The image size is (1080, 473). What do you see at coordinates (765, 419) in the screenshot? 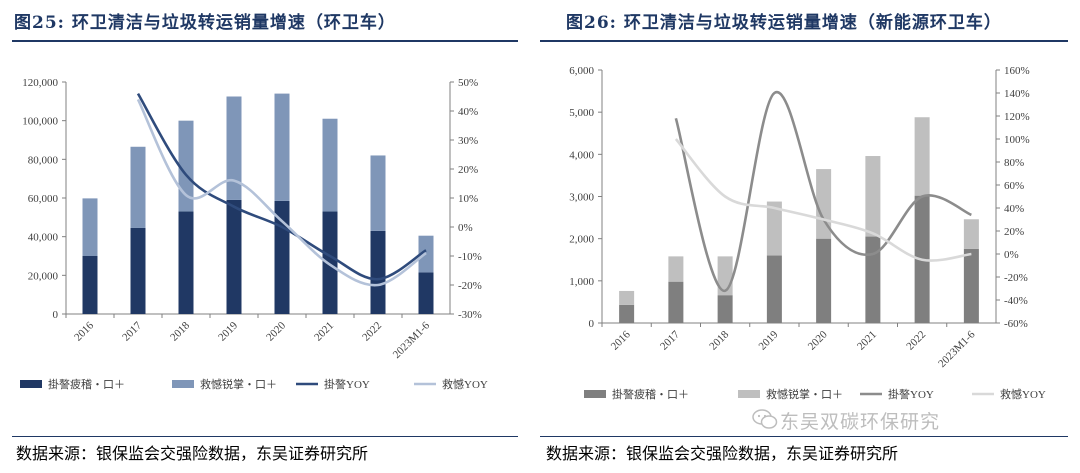
I see `wechat-icon` at bounding box center [765, 419].